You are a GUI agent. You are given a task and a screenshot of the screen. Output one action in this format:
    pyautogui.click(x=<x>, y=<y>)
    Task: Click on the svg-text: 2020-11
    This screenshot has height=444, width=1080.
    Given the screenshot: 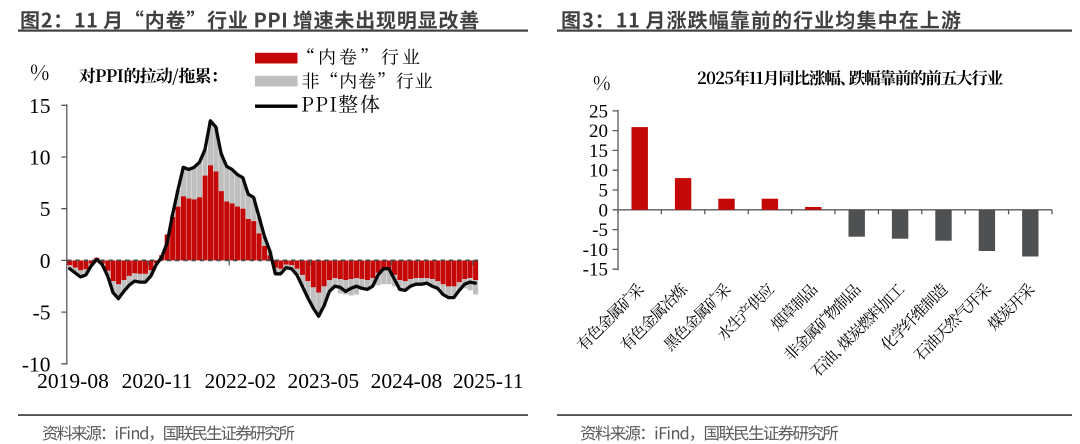 What is the action you would take?
    pyautogui.click(x=157, y=381)
    